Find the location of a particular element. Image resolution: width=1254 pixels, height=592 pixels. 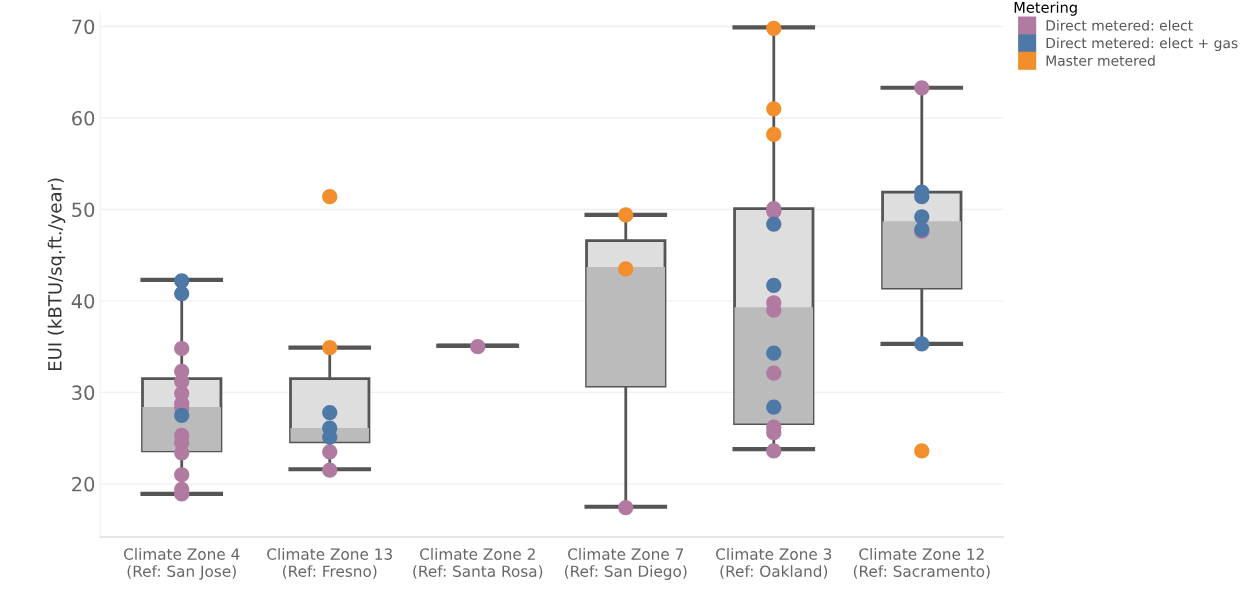

x-tick-label: Climate Zone 4 (Ref: San Jose) is located at coordinates (182, 564).